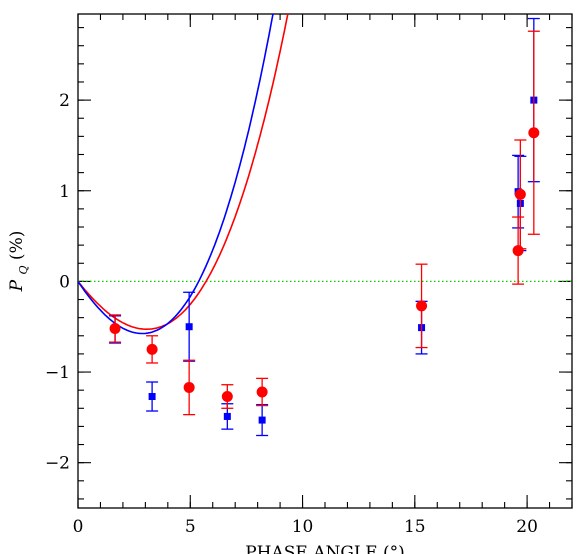 The width and height of the screenshot is (584, 554). Describe the element at coordinates (17, 285) in the screenshot. I see `y-axis-label-symbol: P` at that location.